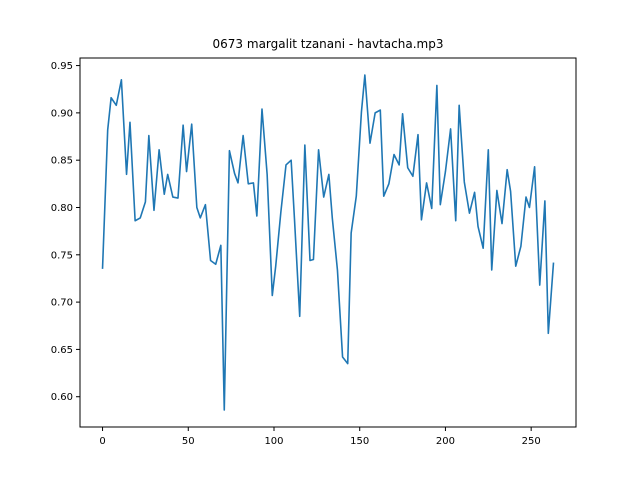 The width and height of the screenshot is (640, 480). Describe the element at coordinates (62, 303) in the screenshot. I see `y-tick-label: 0.70` at that location.